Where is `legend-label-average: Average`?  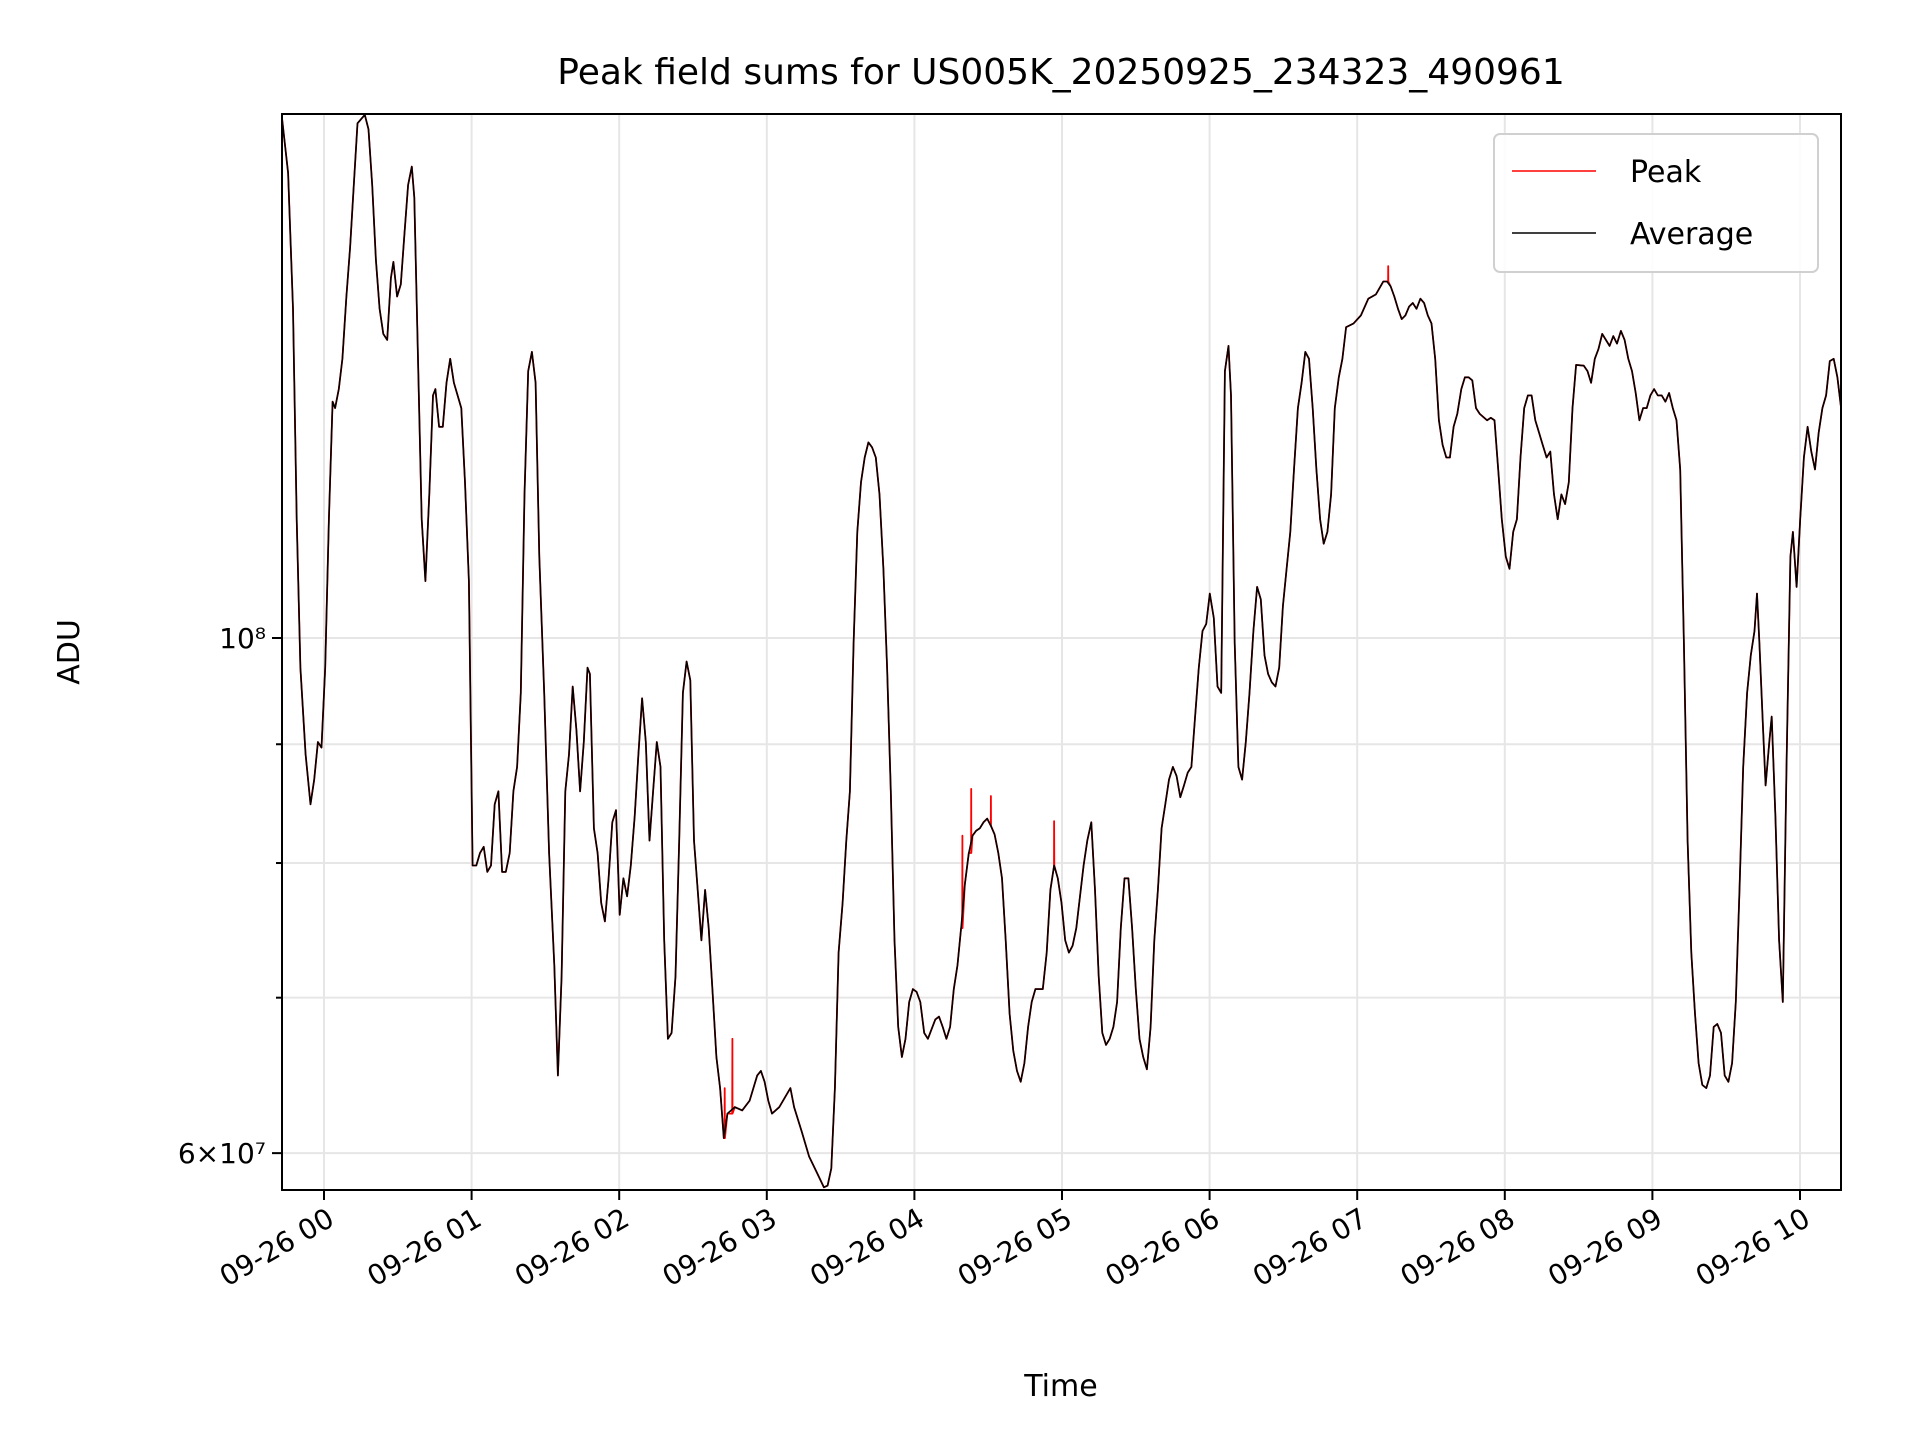 legend-label-average: Average is located at coordinates (1691, 234).